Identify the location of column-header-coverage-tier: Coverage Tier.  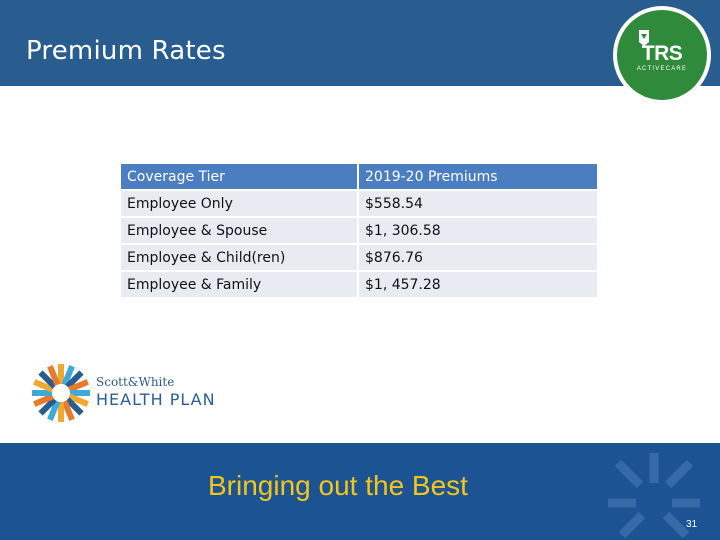
(239, 176).